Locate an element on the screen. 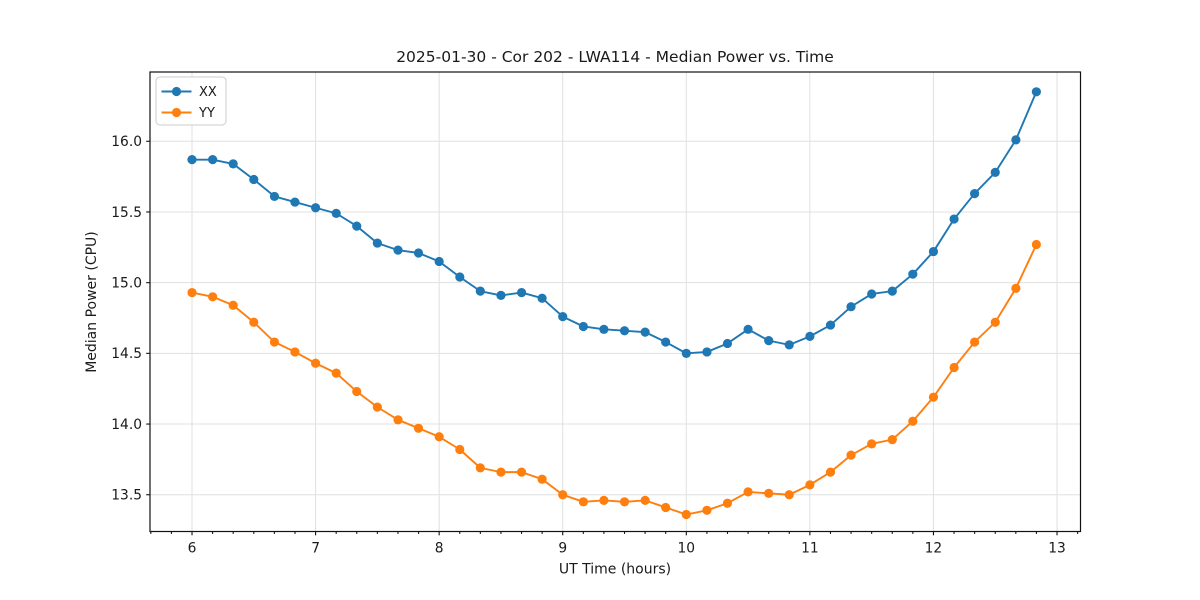  x-tick-label: 11 is located at coordinates (810, 549).